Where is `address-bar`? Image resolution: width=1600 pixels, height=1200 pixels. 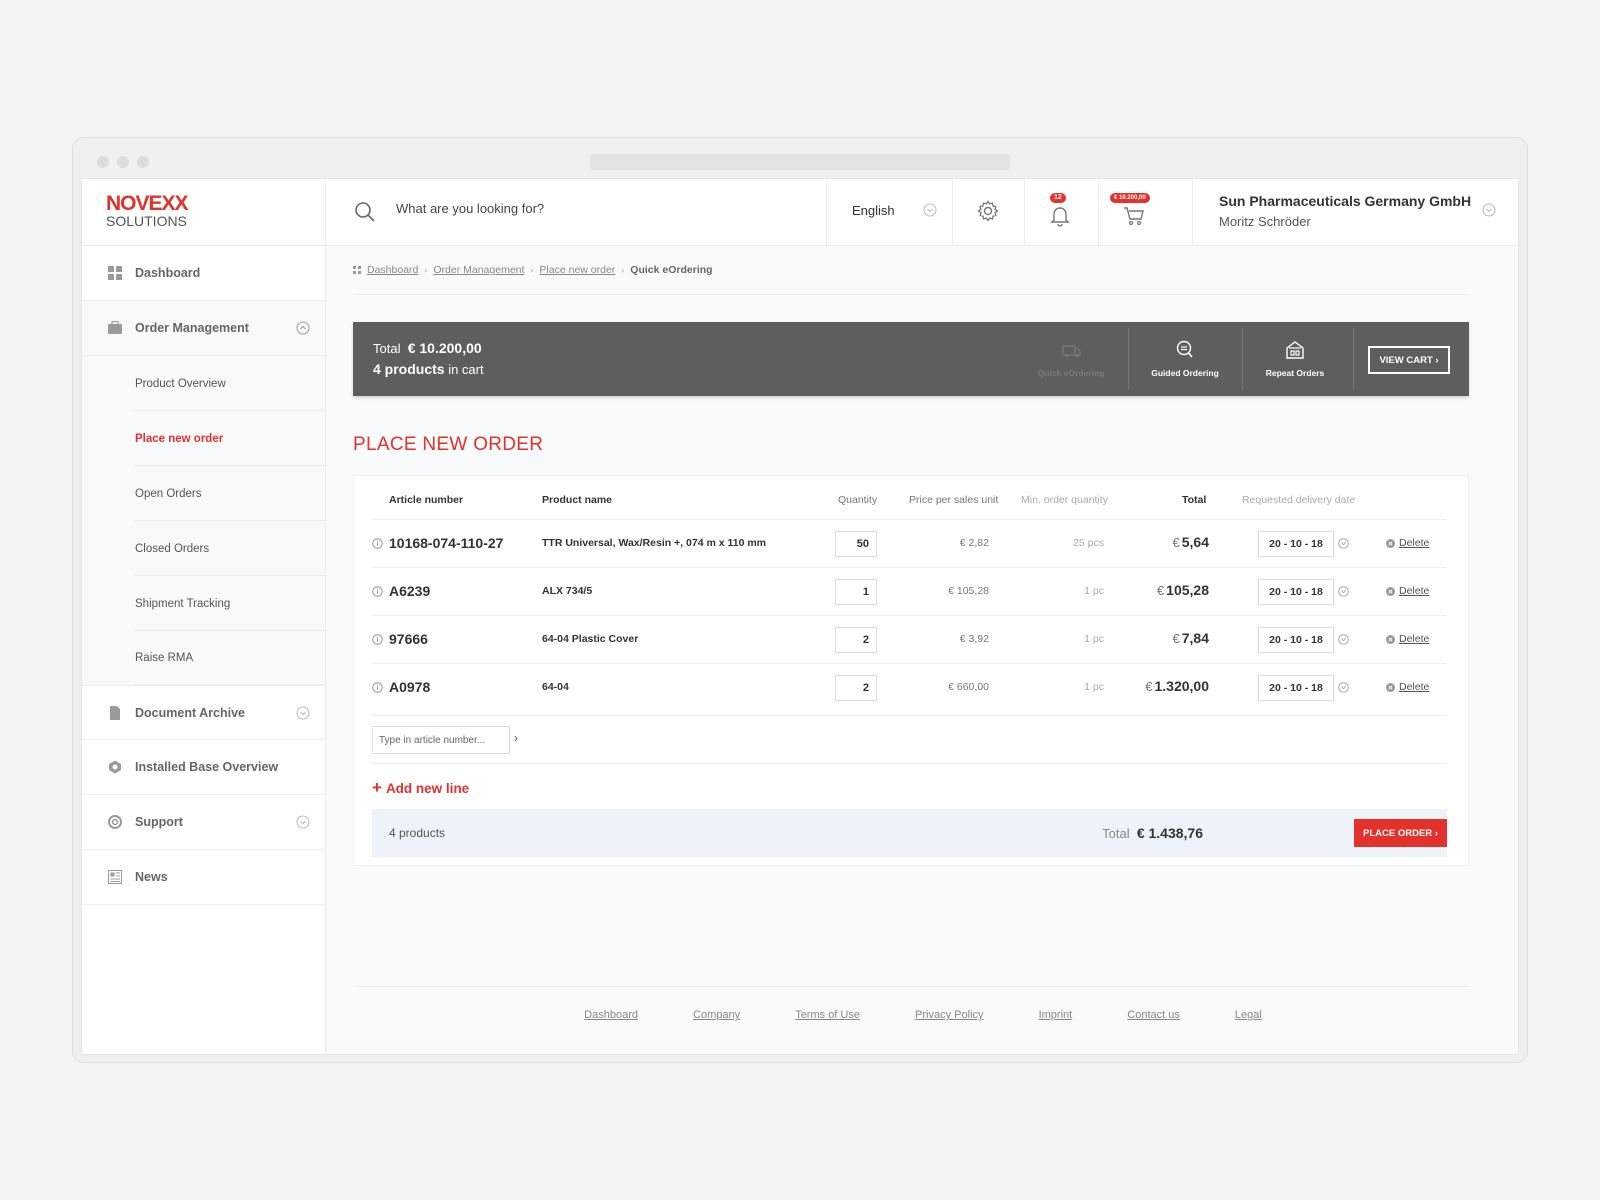
address-bar is located at coordinates (800, 162).